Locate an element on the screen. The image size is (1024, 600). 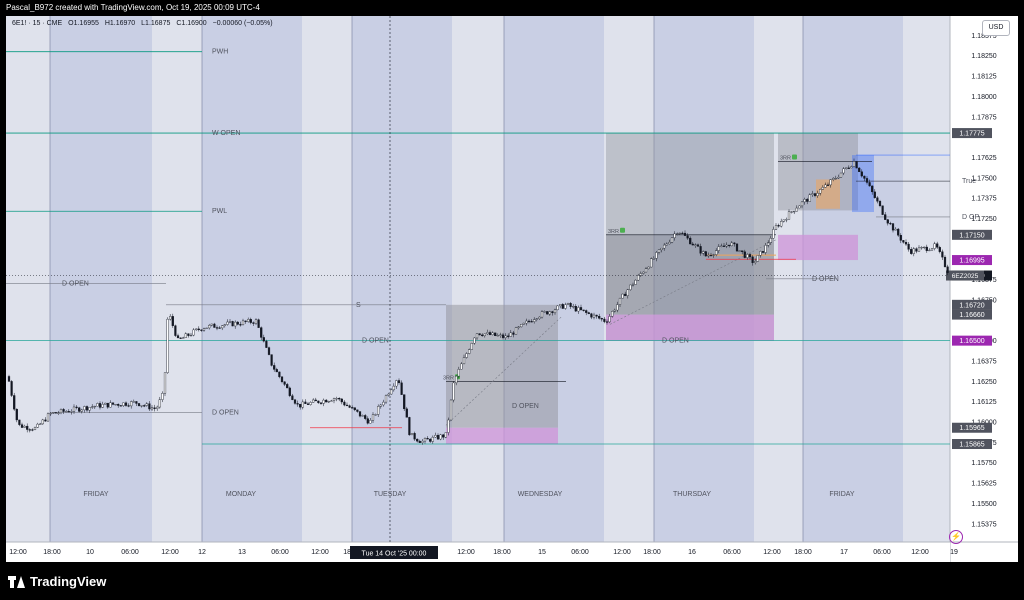
level-label-pwh: PWH is located at coordinates (220, 52).